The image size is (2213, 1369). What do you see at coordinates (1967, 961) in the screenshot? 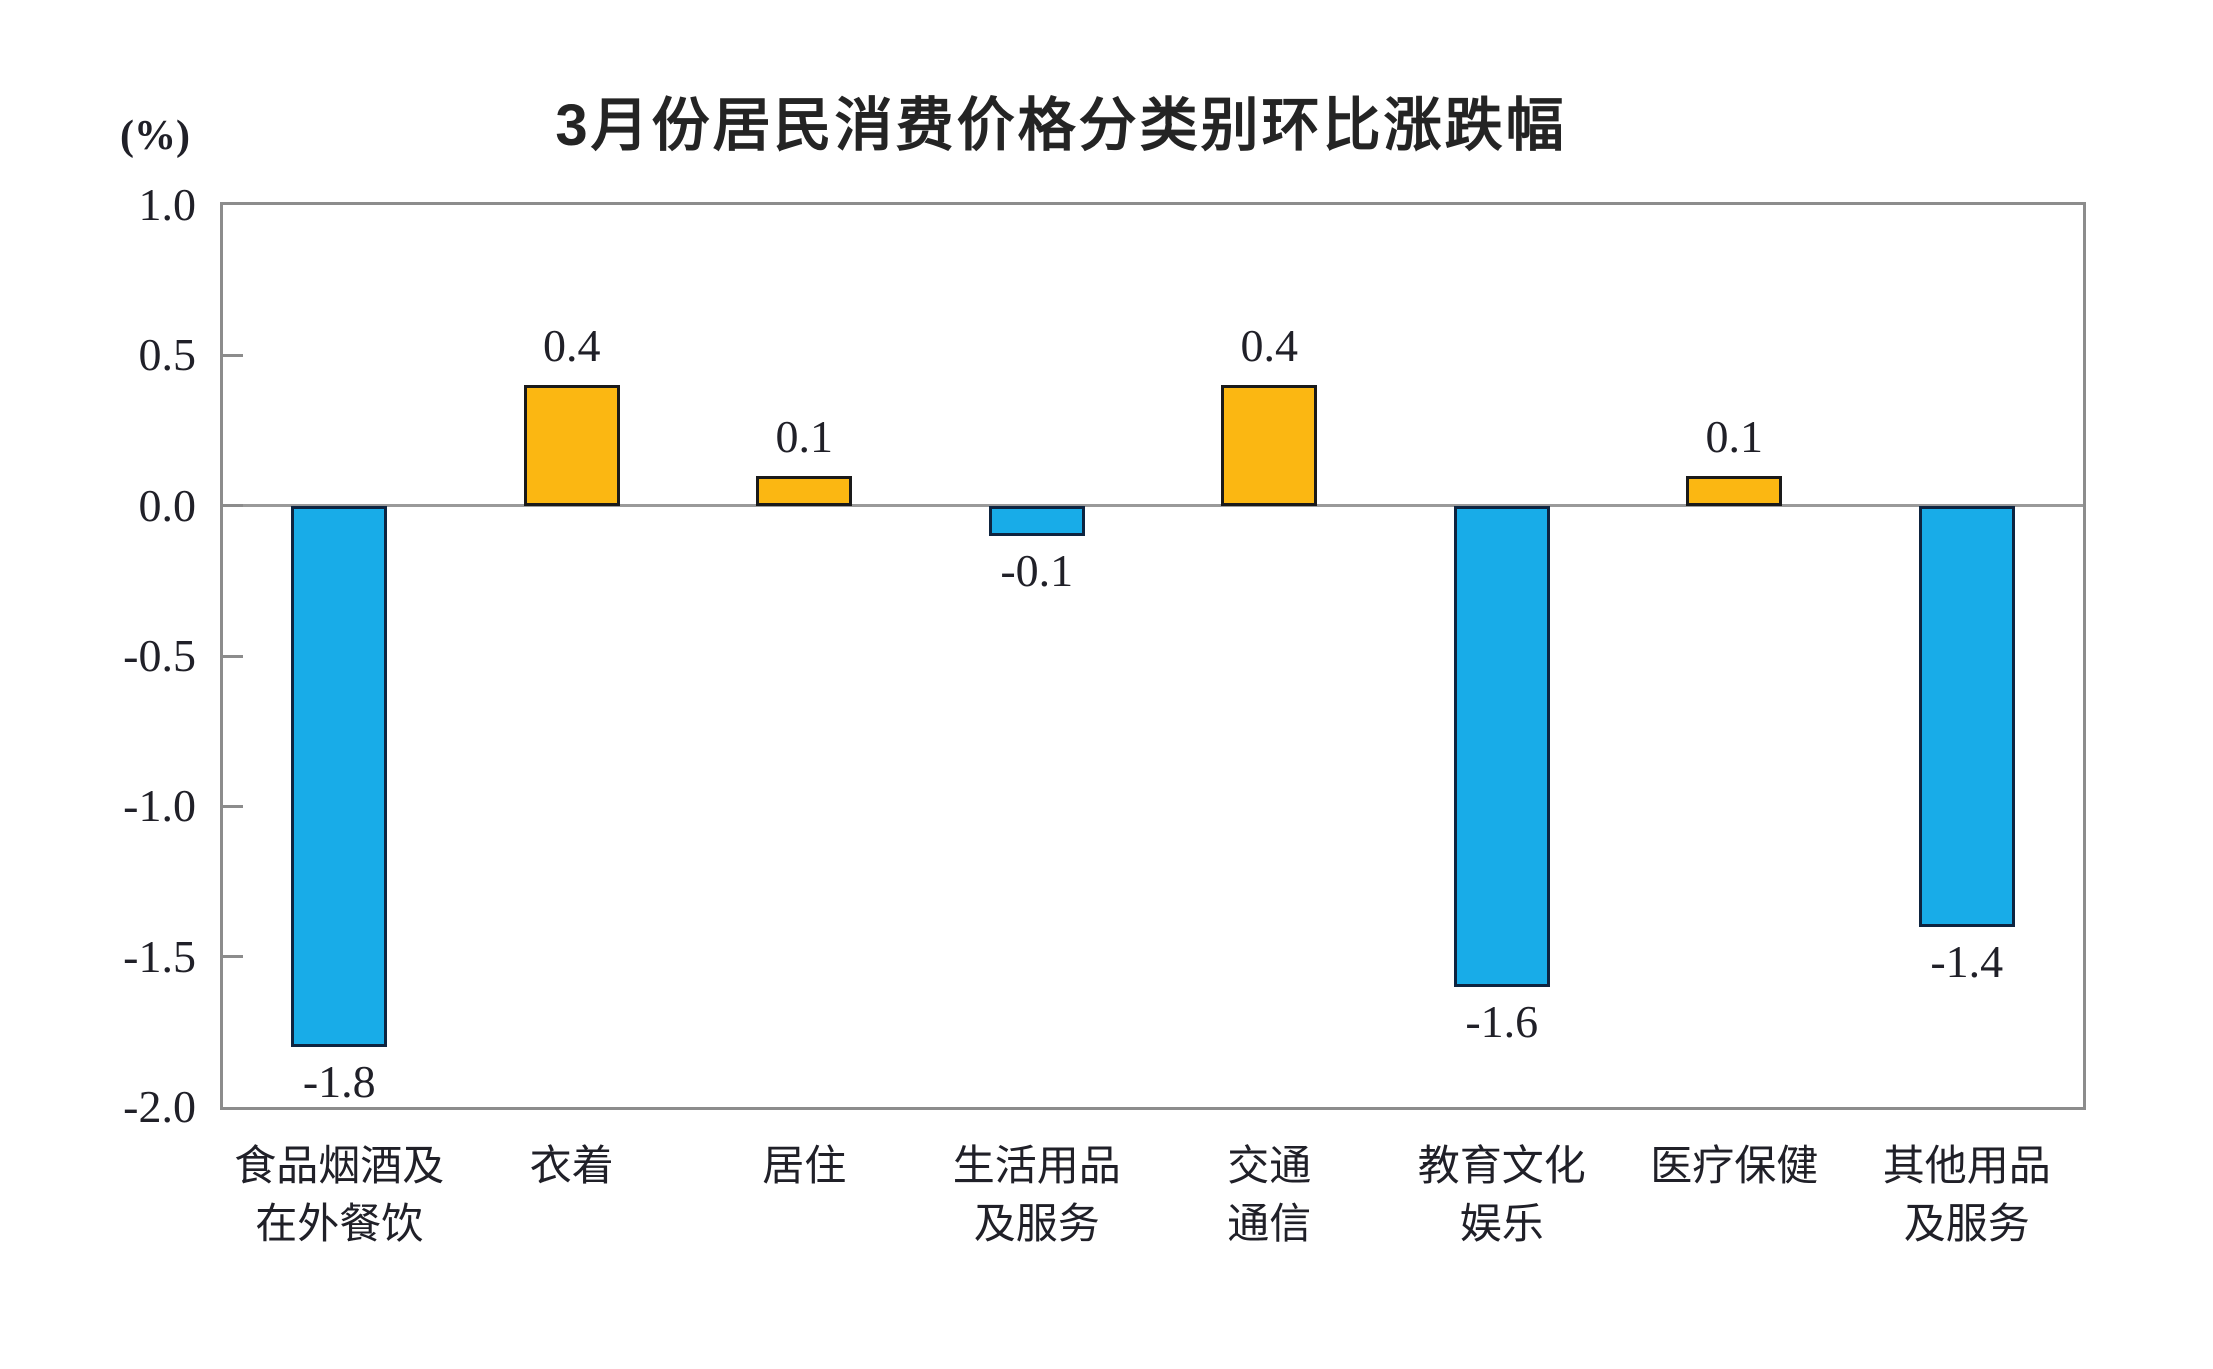
I see `bar-value-label: -1.4` at bounding box center [1967, 961].